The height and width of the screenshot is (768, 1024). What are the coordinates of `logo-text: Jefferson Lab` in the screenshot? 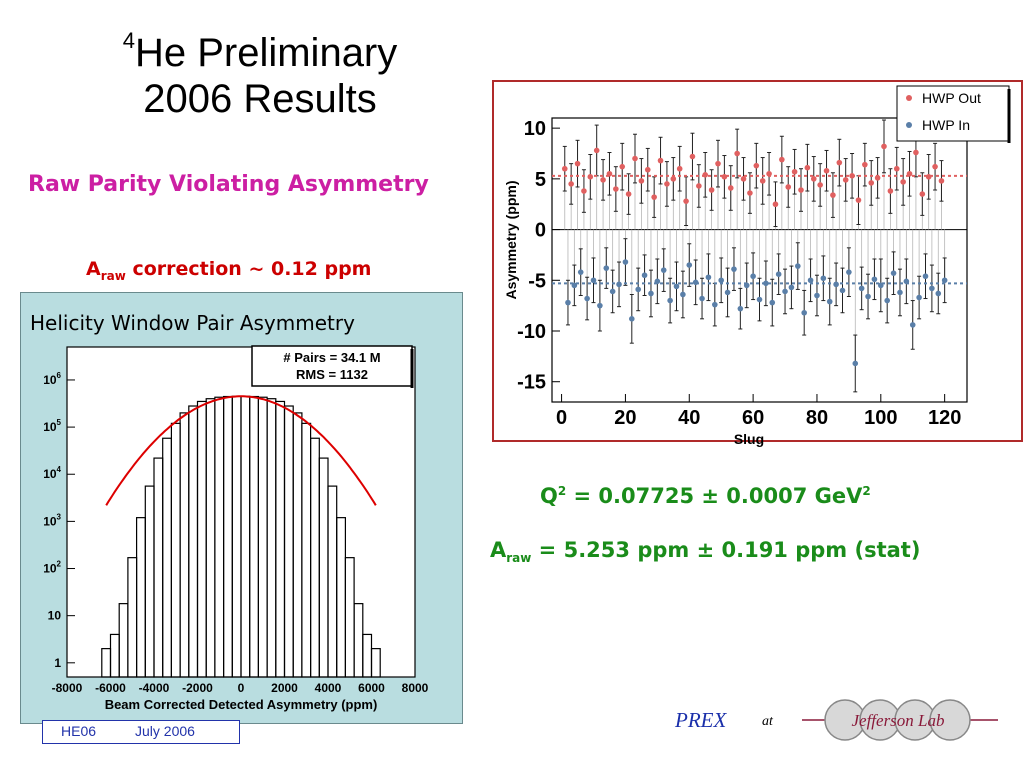 It's located at (897, 720).